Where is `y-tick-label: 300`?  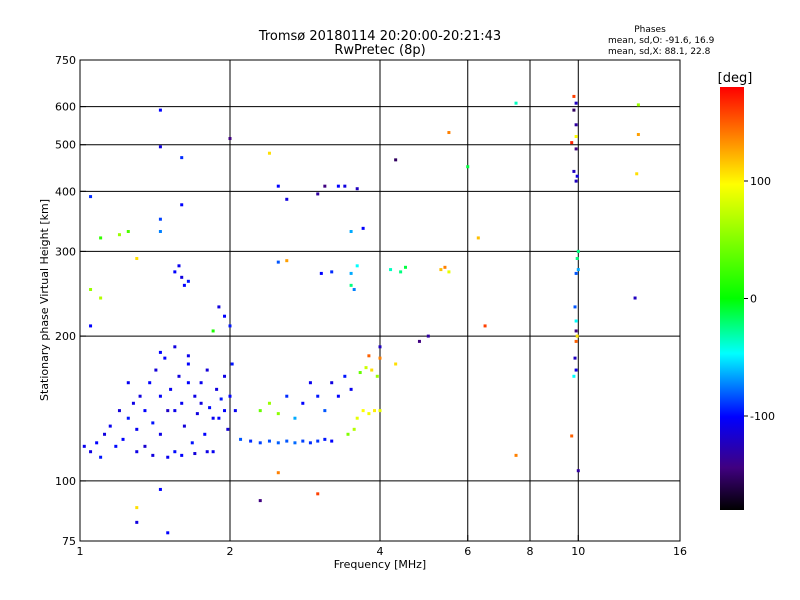
y-tick-label: 300 is located at coordinates (65, 251).